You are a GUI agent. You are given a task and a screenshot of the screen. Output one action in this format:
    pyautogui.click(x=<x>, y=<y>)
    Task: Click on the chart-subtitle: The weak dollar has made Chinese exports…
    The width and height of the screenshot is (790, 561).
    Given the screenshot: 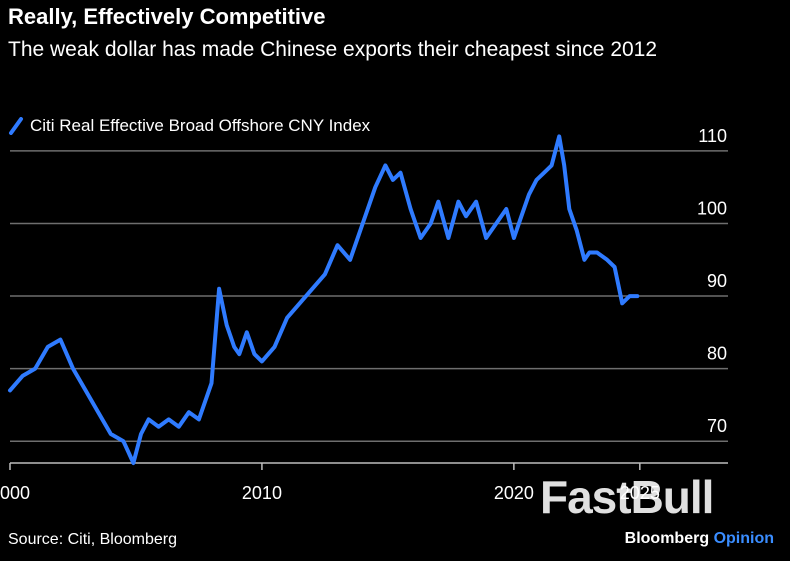 What is the action you would take?
    pyautogui.click(x=333, y=49)
    